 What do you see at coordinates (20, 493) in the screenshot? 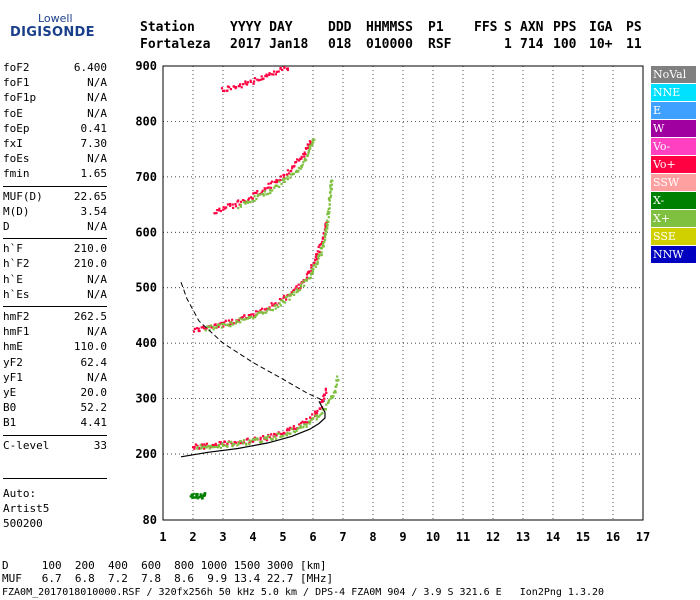
I see `auto-label: Auto:` at bounding box center [20, 493].